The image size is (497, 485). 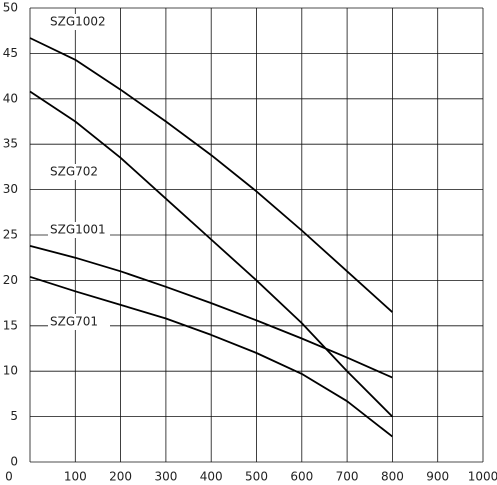 I want to click on series-label: SZG1002, so click(x=78, y=22).